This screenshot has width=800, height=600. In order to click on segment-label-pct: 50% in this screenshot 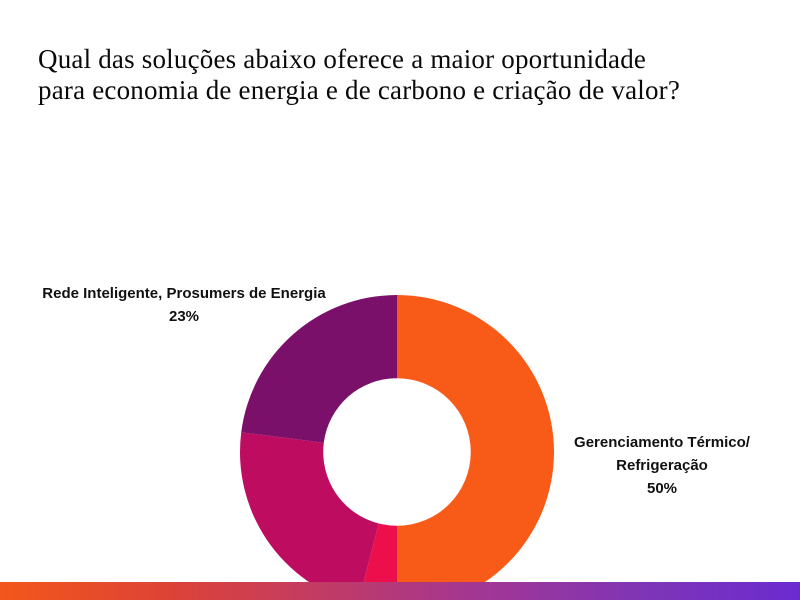, I will do `click(662, 488)`.